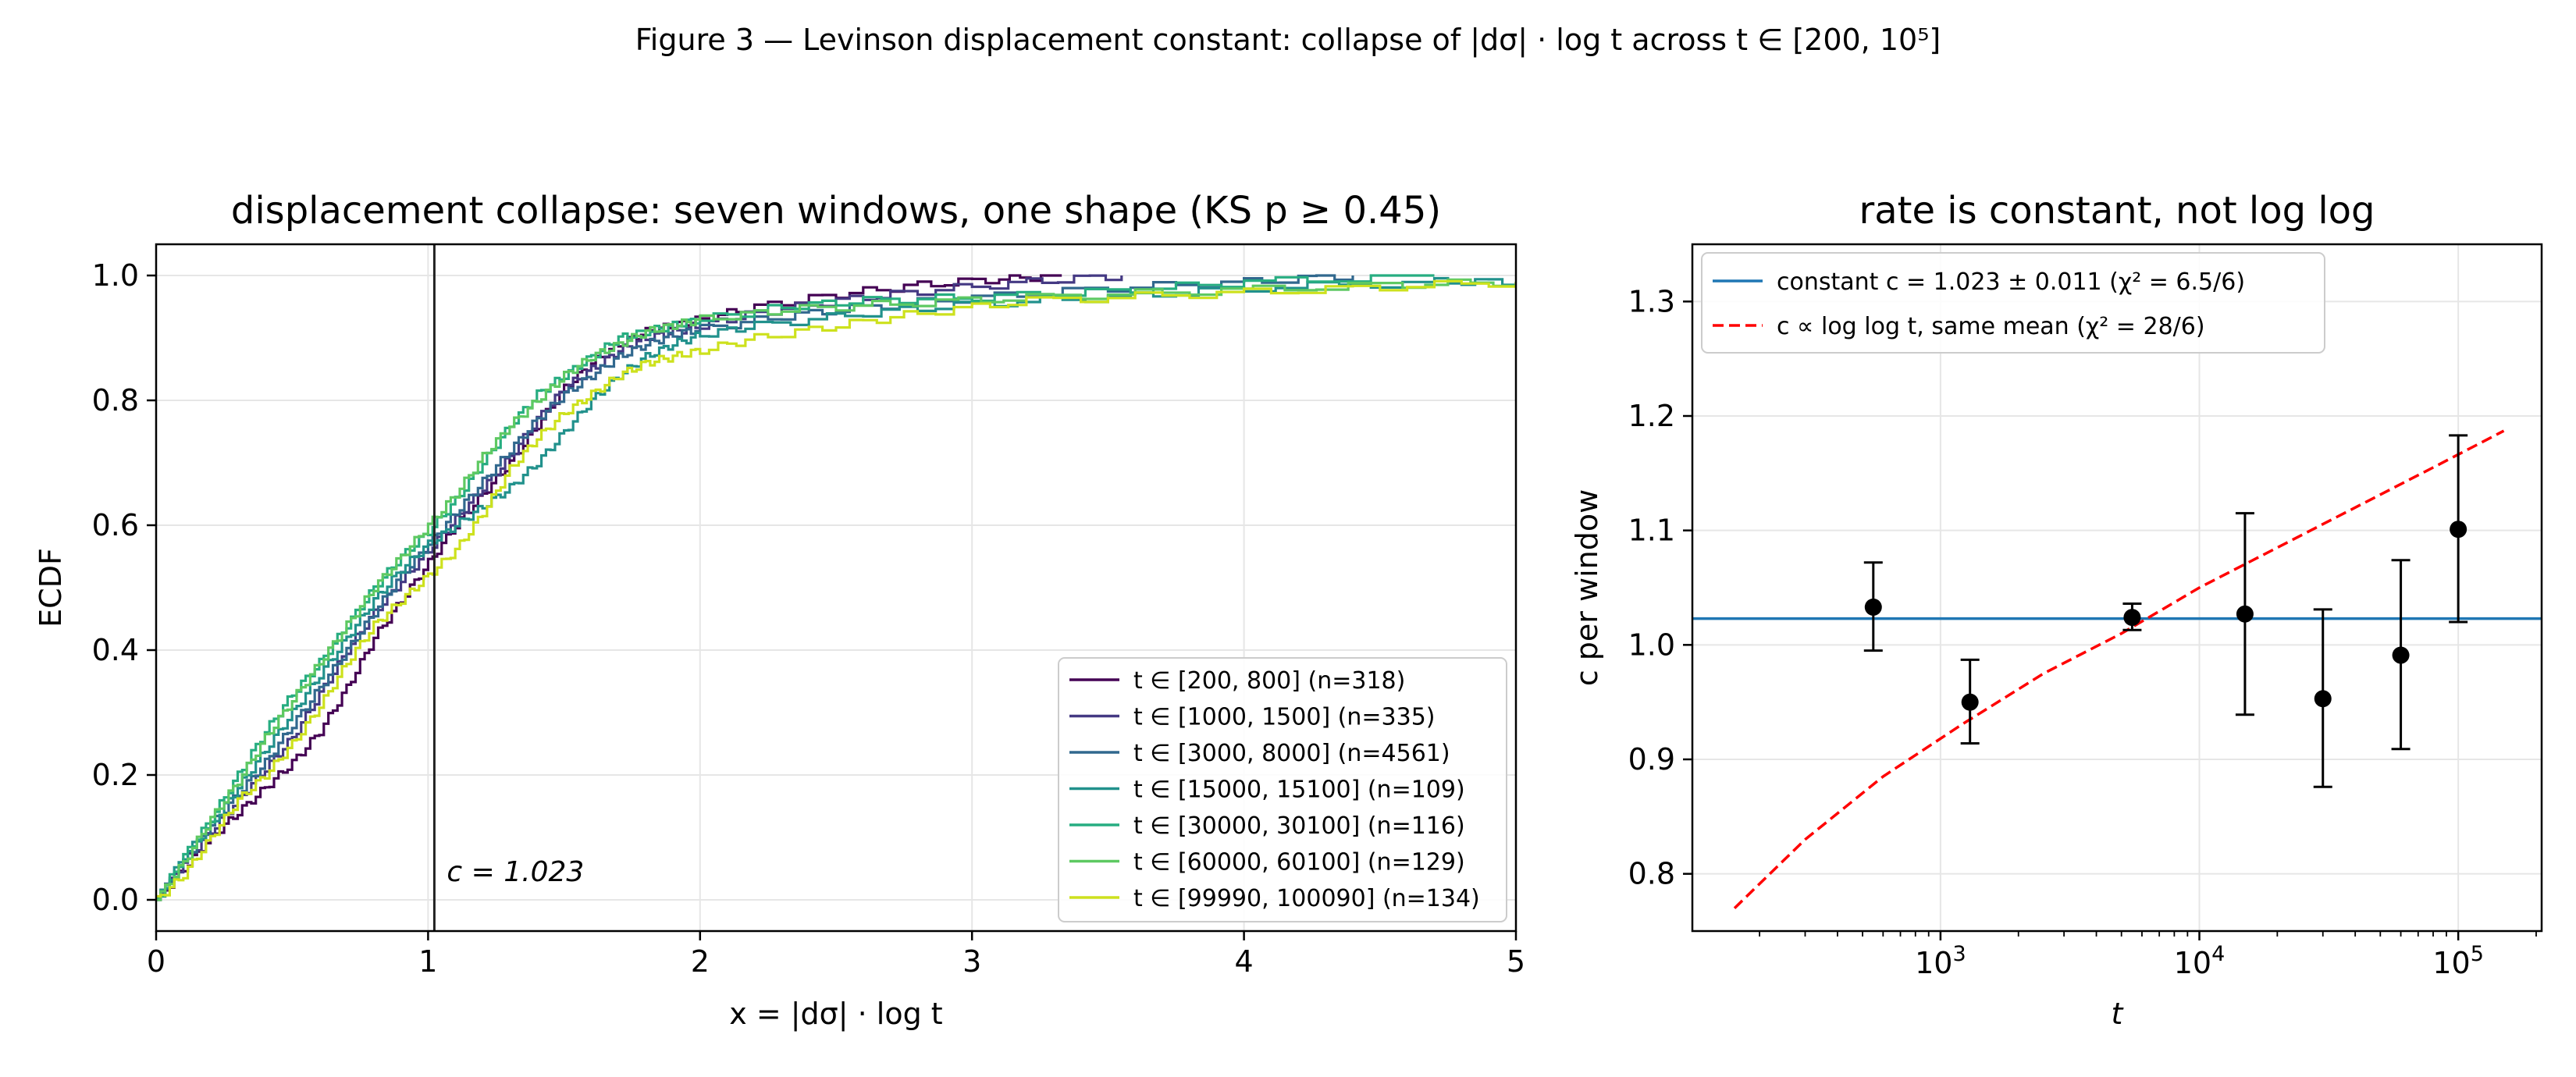 The width and height of the screenshot is (2576, 1077). What do you see at coordinates (2165, 611) in the screenshot?
I see `rate-points` at bounding box center [2165, 611].